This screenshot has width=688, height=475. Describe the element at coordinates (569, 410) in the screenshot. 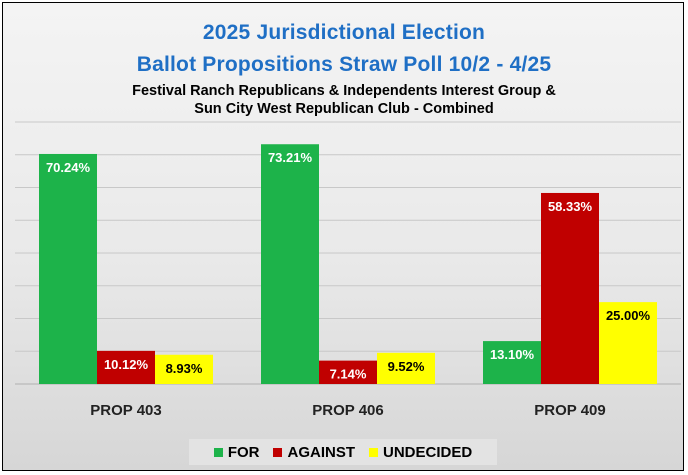

I see `x-tick-label: PROP 409` at that location.